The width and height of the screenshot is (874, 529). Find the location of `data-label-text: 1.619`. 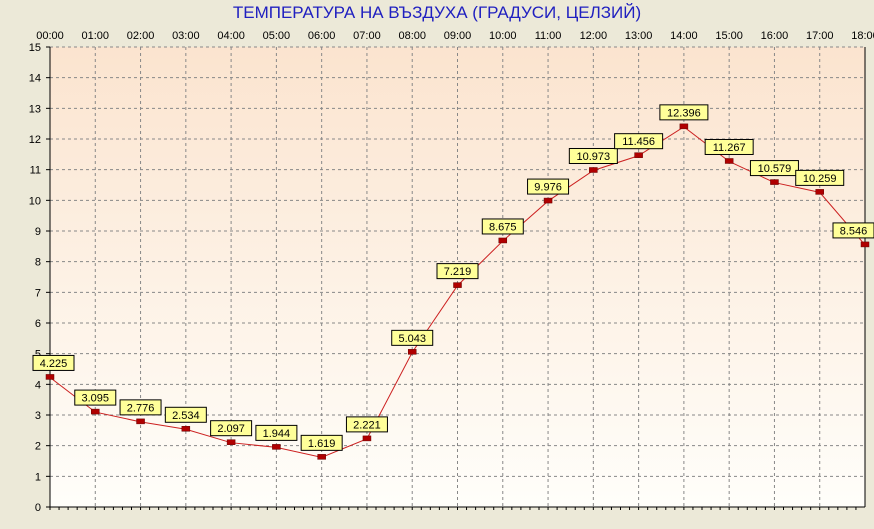

data-label-text: 1.619 is located at coordinates (322, 444).